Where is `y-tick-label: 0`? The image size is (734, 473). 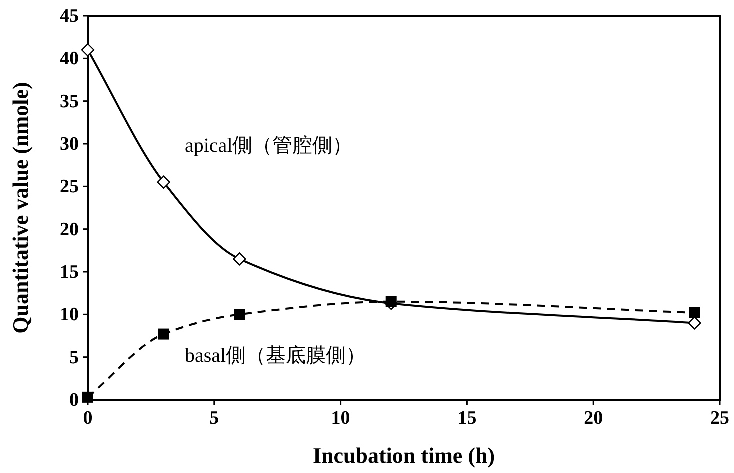
y-tick-label: 0 is located at coordinates (74, 400).